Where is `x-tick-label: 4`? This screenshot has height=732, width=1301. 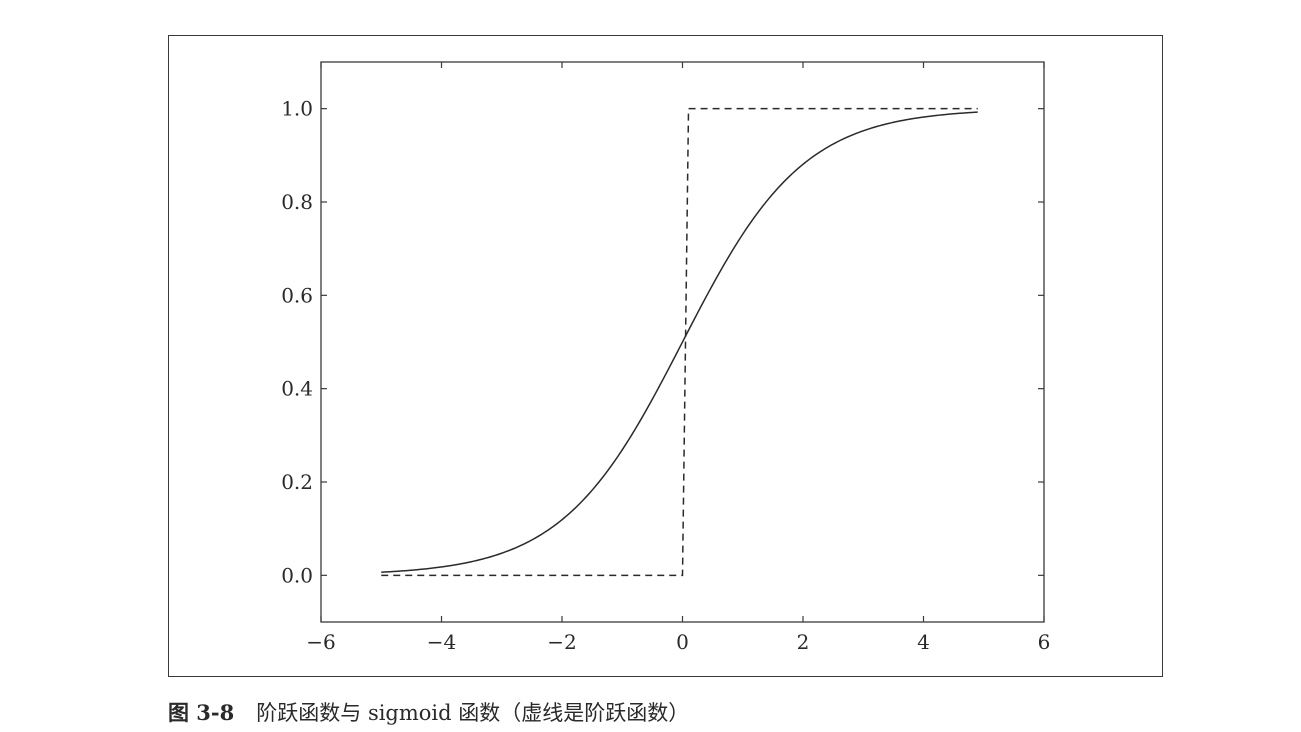
x-tick-label: 4 is located at coordinates (923, 642).